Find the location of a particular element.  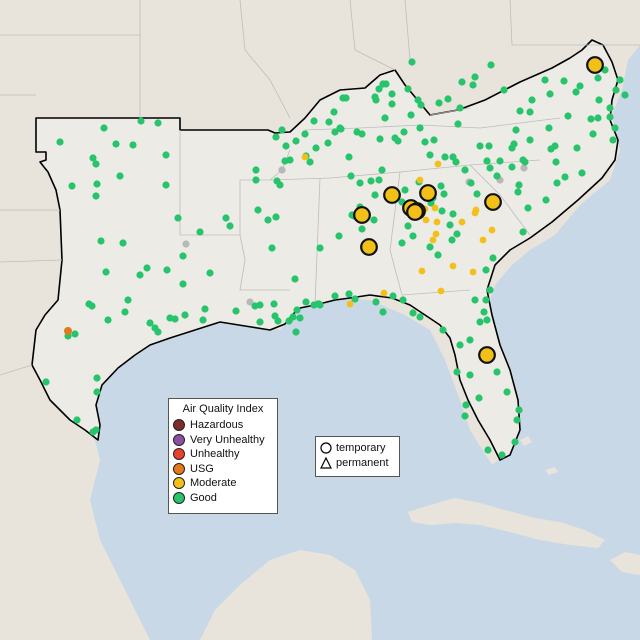

monitor-marker-no-data is located at coordinates (186, 244).